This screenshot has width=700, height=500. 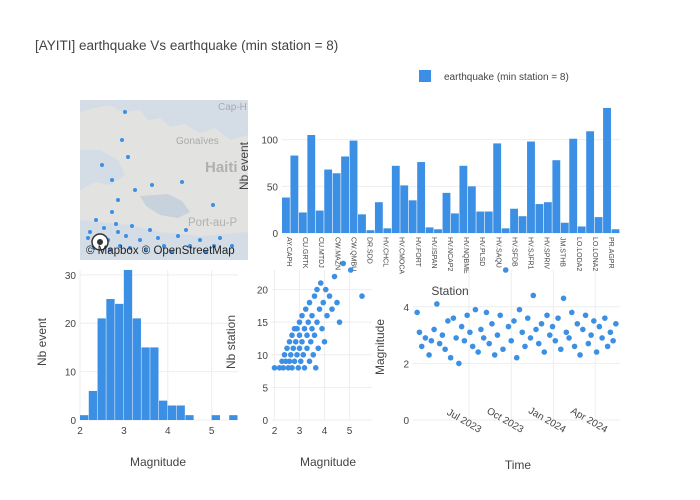 I want to click on map-label-country: Haiti, so click(x=221, y=167).